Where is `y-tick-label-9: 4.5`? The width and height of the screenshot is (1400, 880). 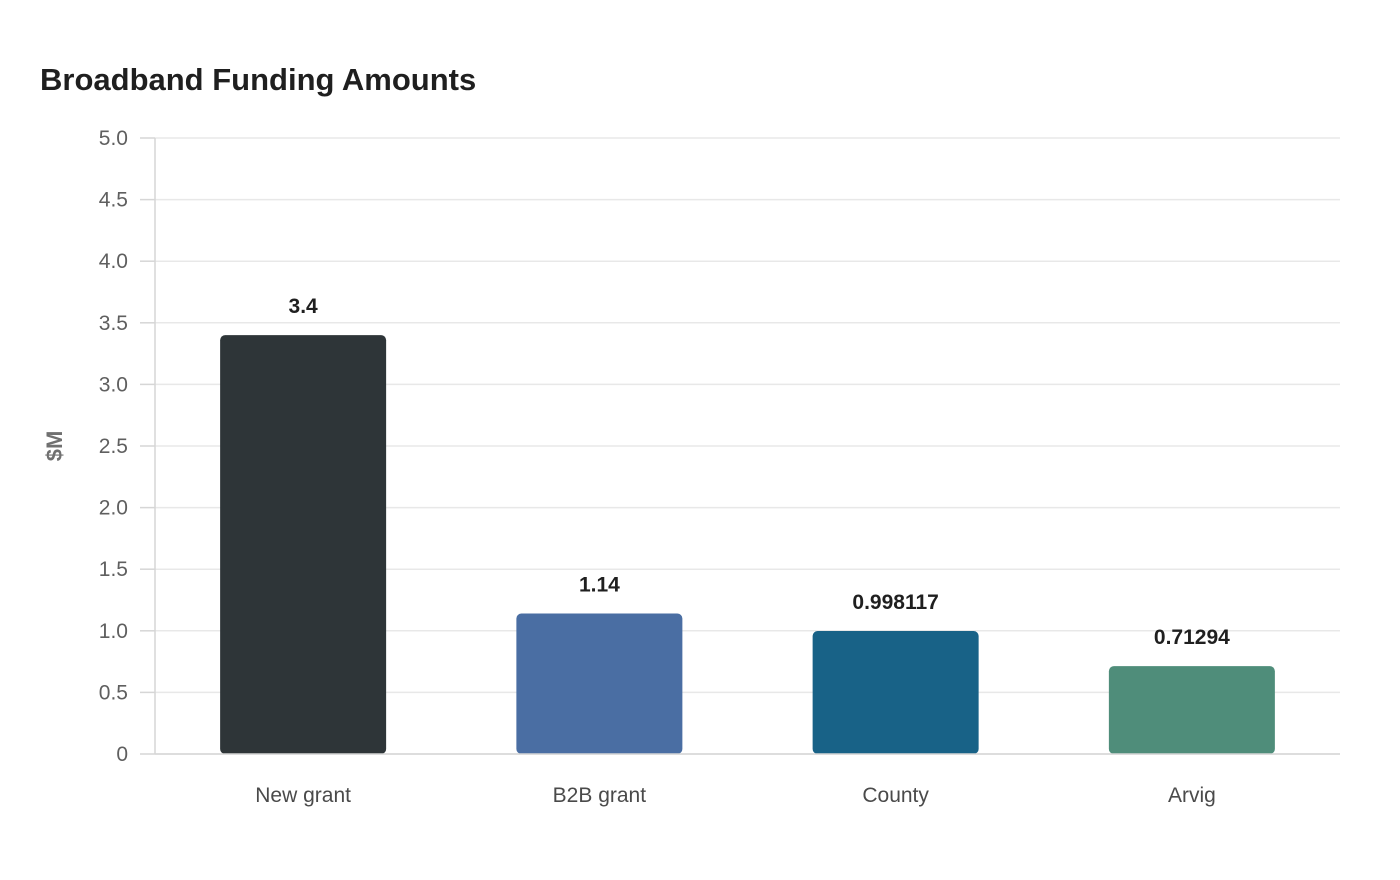
y-tick-label-9: 4.5 is located at coordinates (113, 200).